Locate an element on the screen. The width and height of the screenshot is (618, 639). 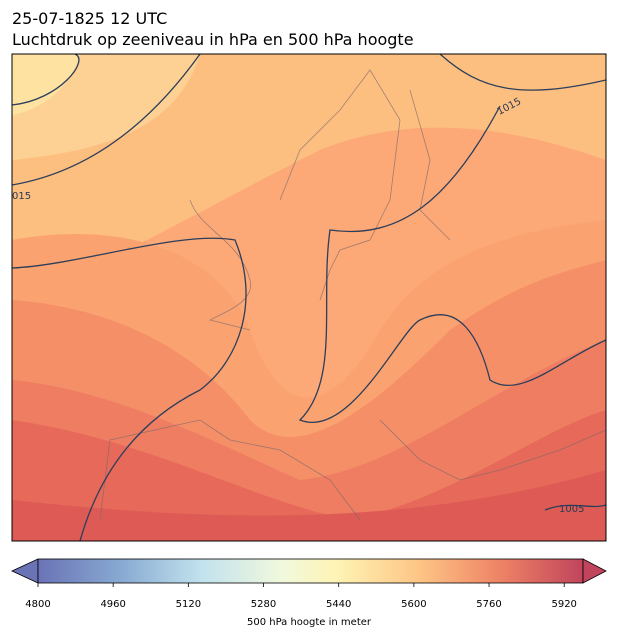
colorbar-tick-label: 5600 is located at coordinates (413, 604).